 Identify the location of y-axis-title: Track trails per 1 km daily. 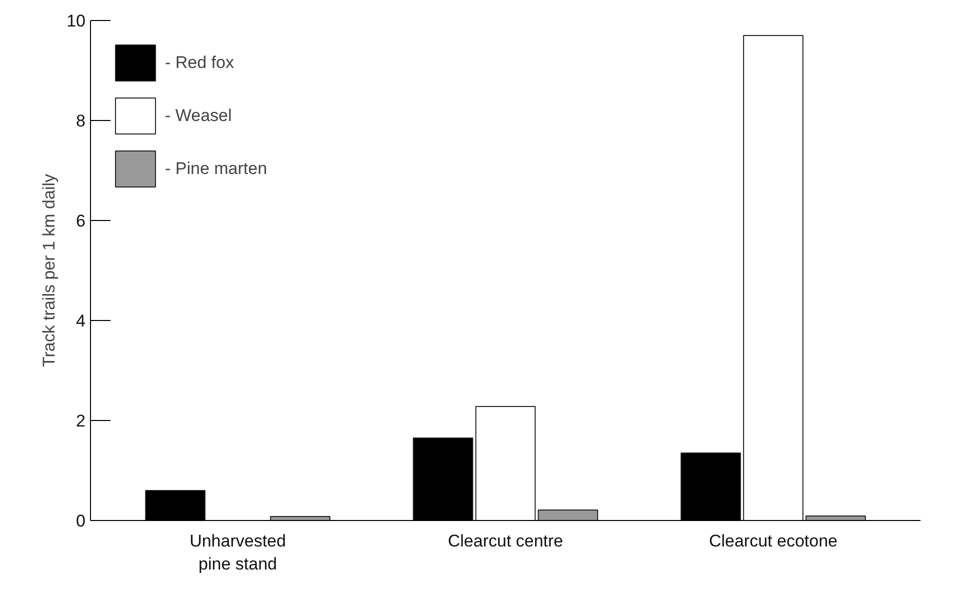
(49, 270).